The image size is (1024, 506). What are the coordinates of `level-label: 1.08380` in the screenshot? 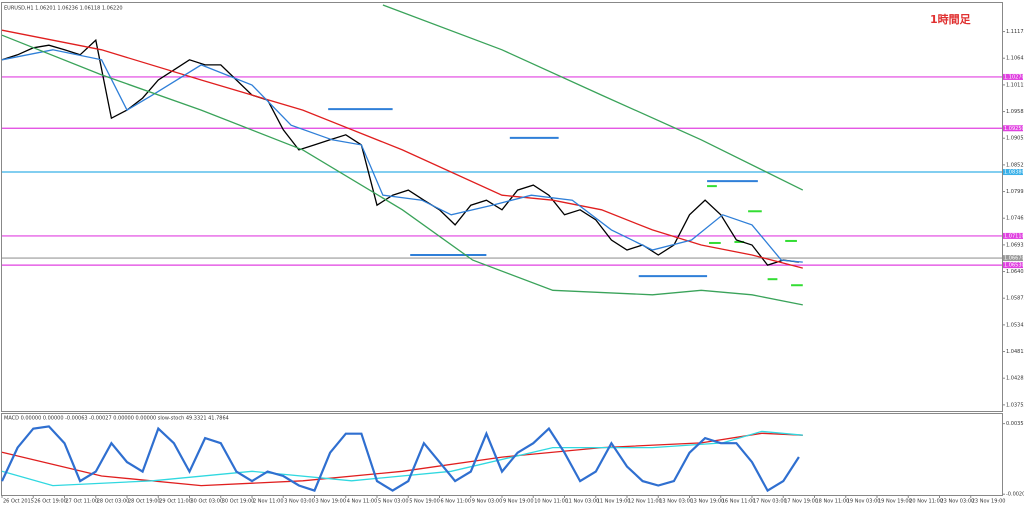 It's located at (1014, 173).